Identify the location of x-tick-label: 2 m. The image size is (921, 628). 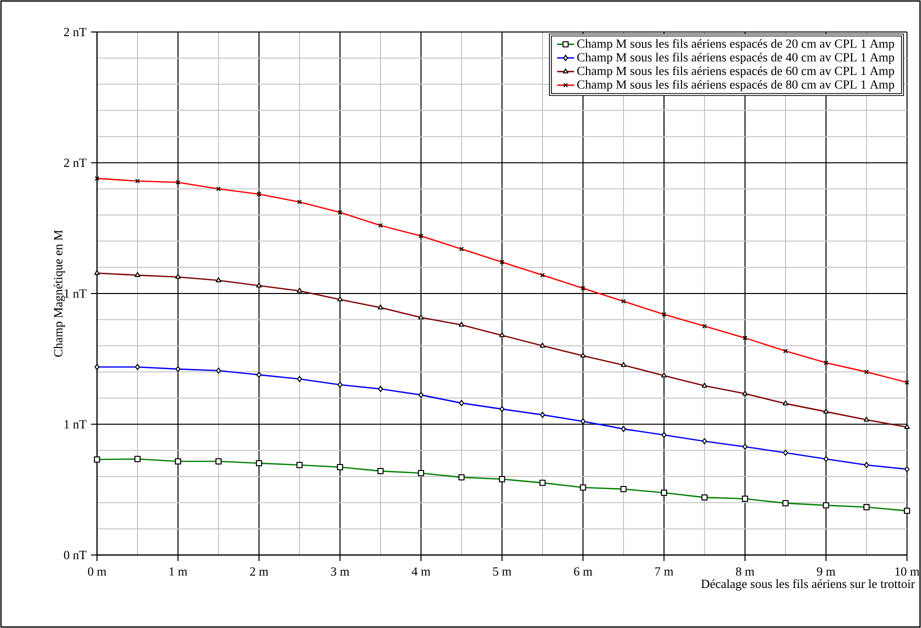
(259, 571).